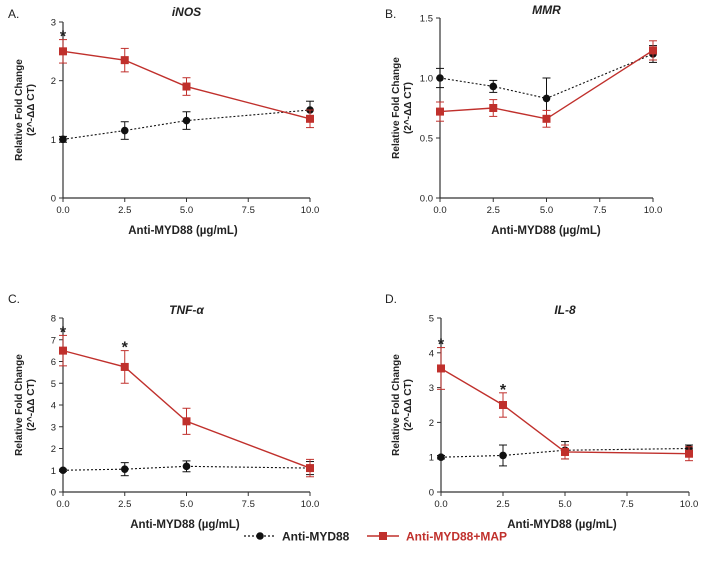 The height and width of the screenshot is (576, 705). Describe the element at coordinates (53, 340) in the screenshot. I see `y-tick-label: 7` at that location.